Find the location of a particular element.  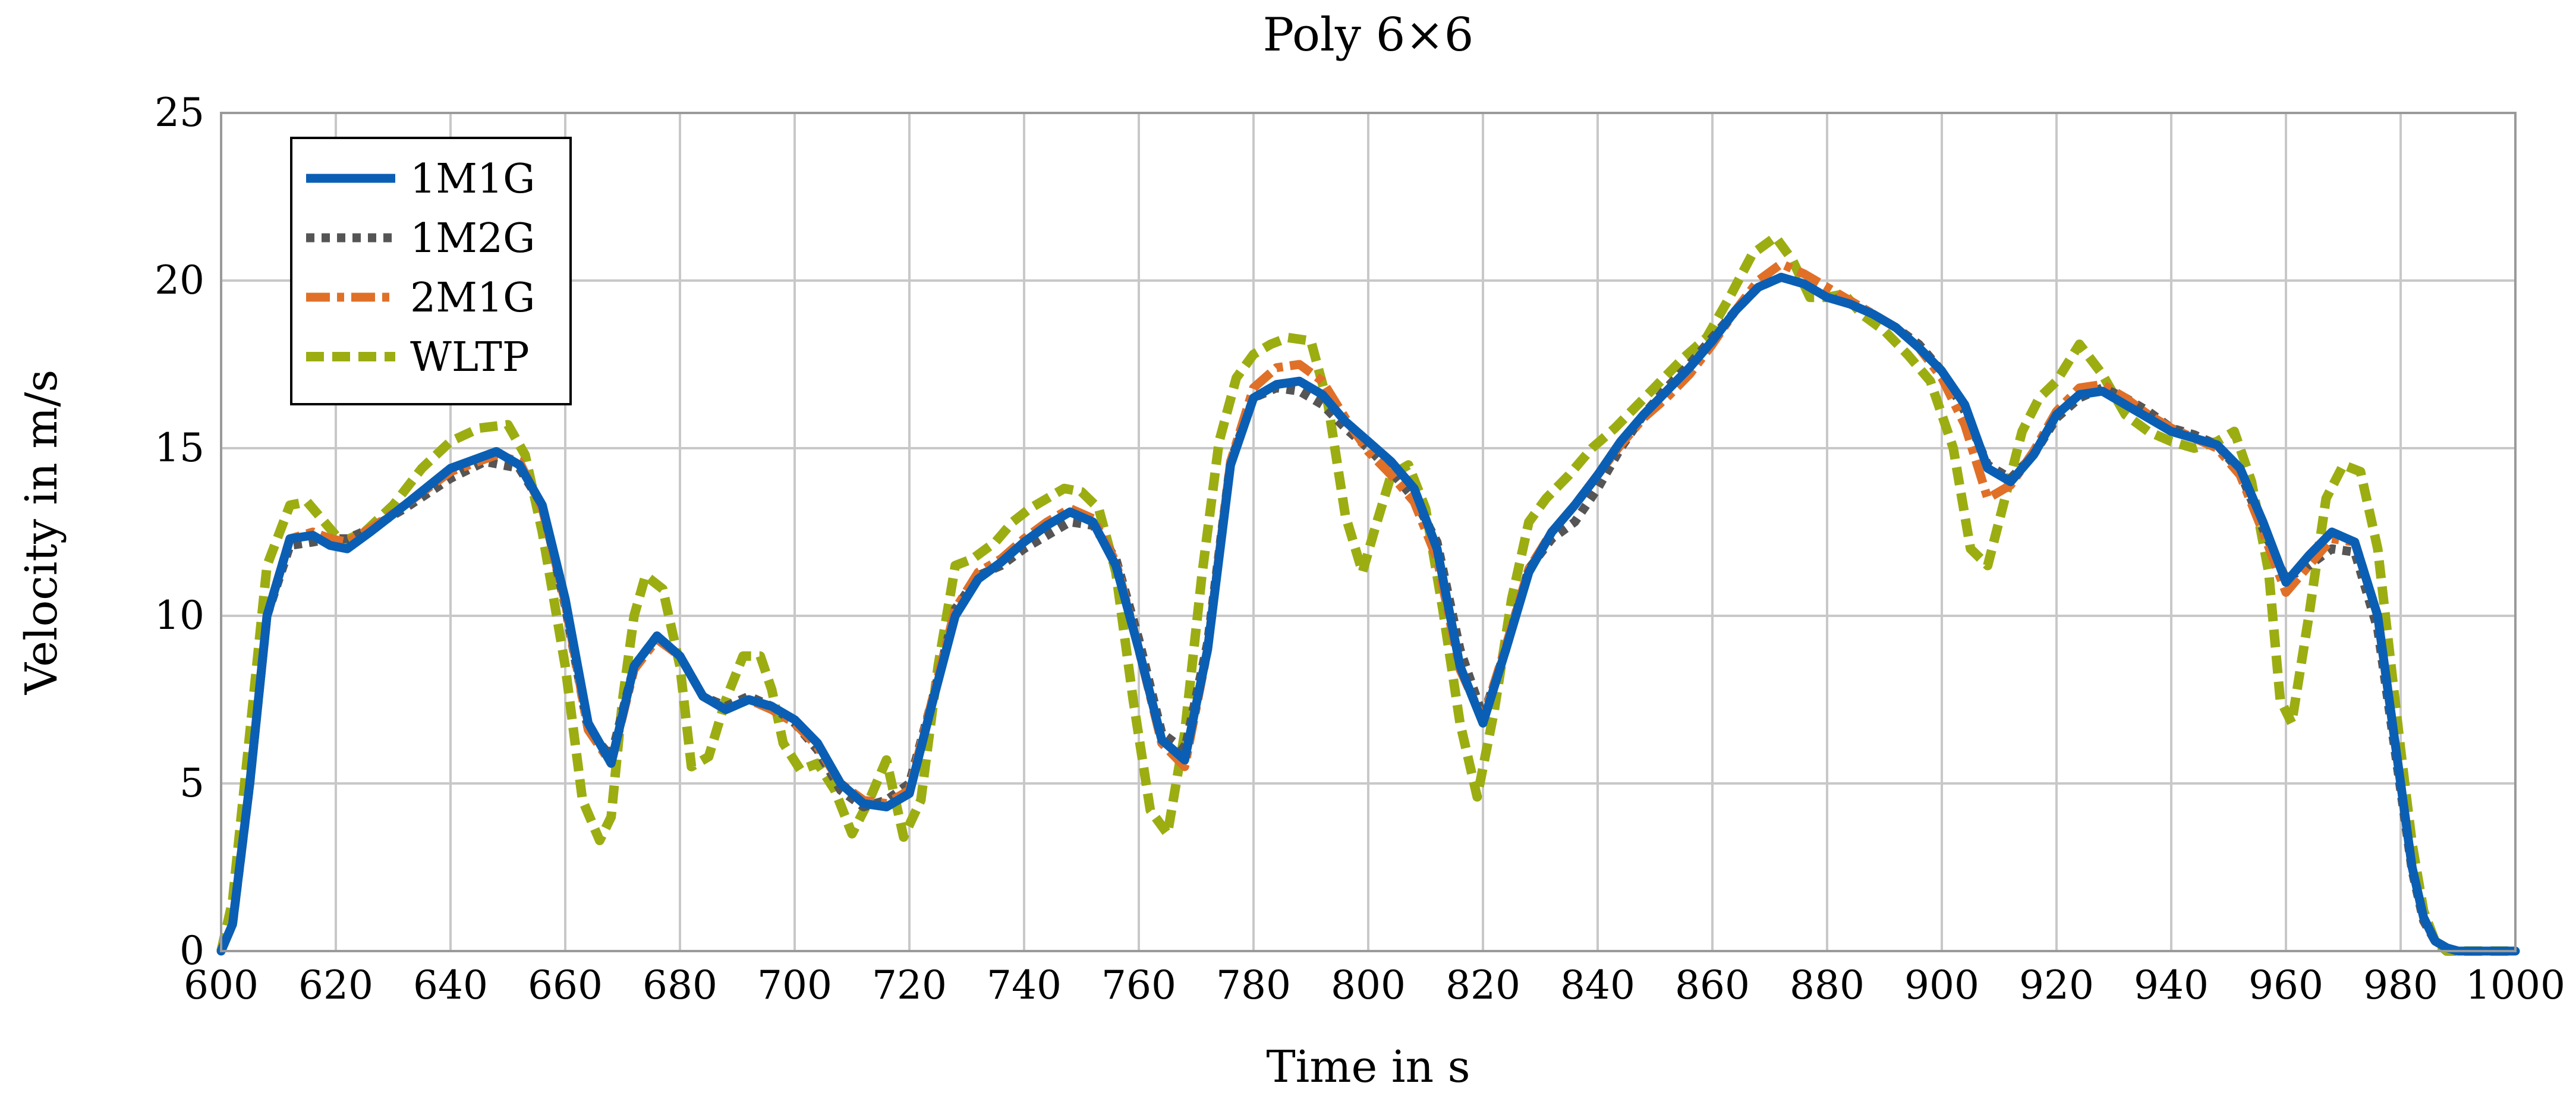

y-tick-label: 25 is located at coordinates (180, 113).